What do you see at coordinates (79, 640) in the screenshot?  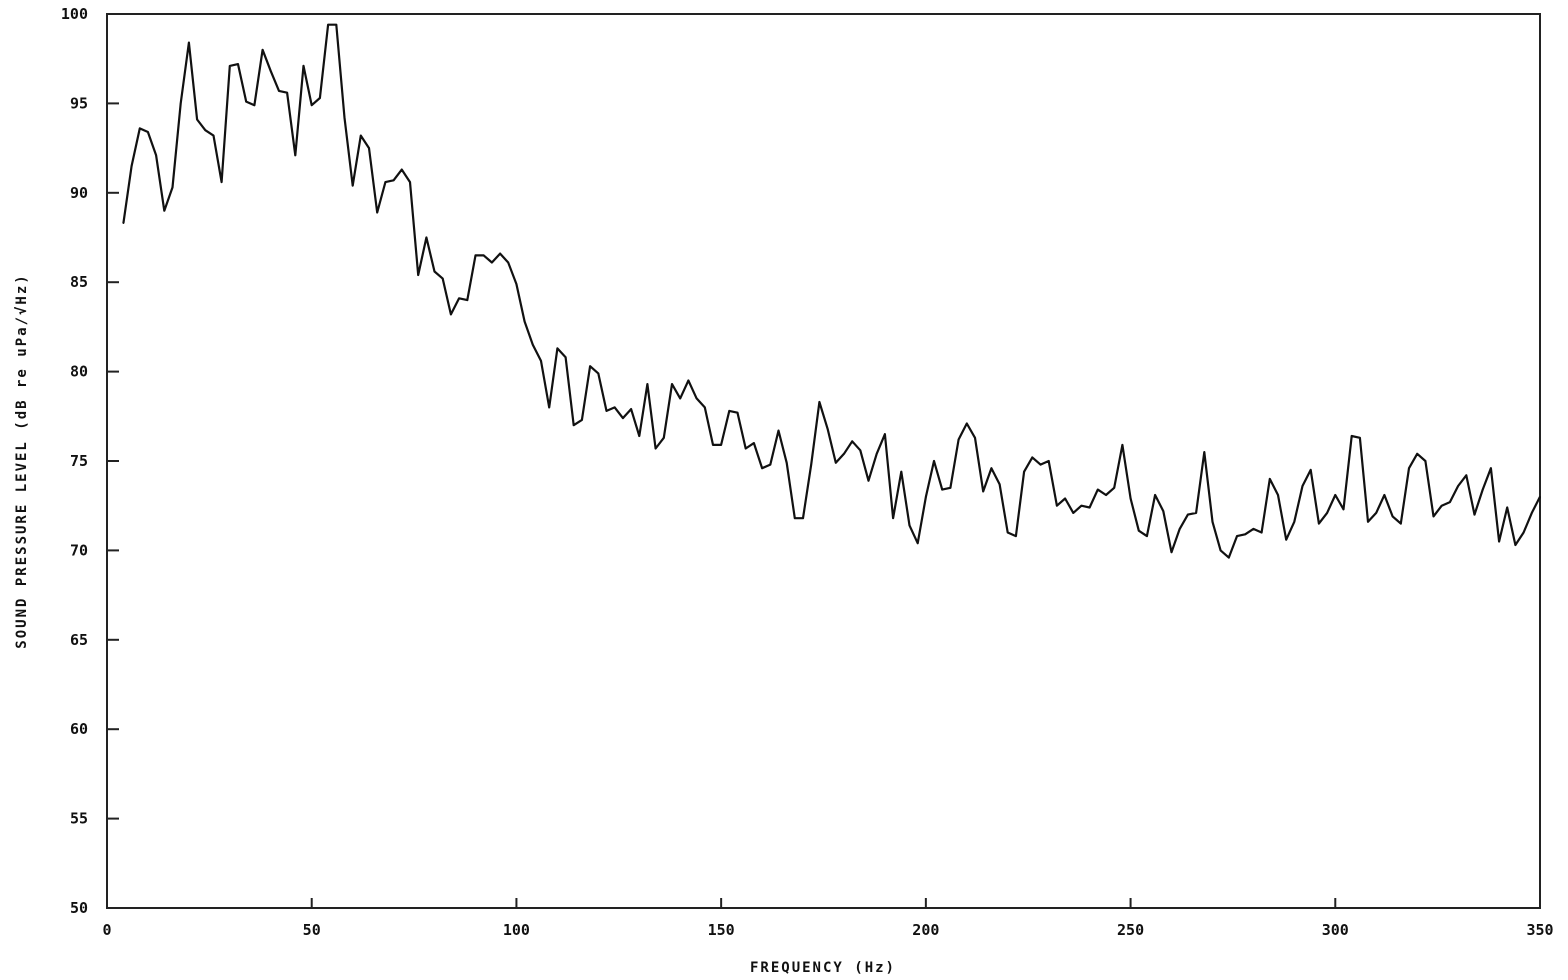 I see `y-tick-label: 65` at bounding box center [79, 640].